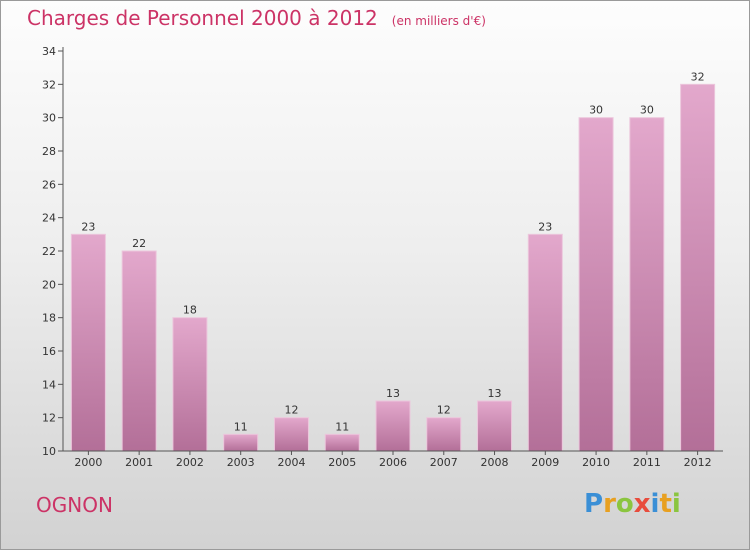 This screenshot has height=550, width=750. I want to click on y-tick-label: 12, so click(49, 418).